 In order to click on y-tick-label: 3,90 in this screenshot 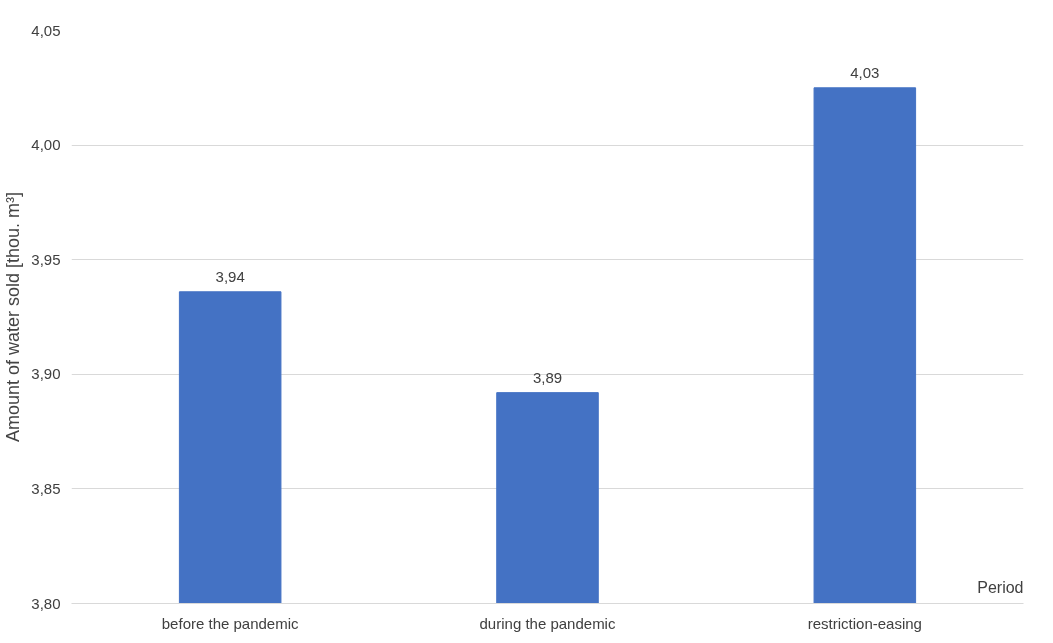, I will do `click(46, 374)`.